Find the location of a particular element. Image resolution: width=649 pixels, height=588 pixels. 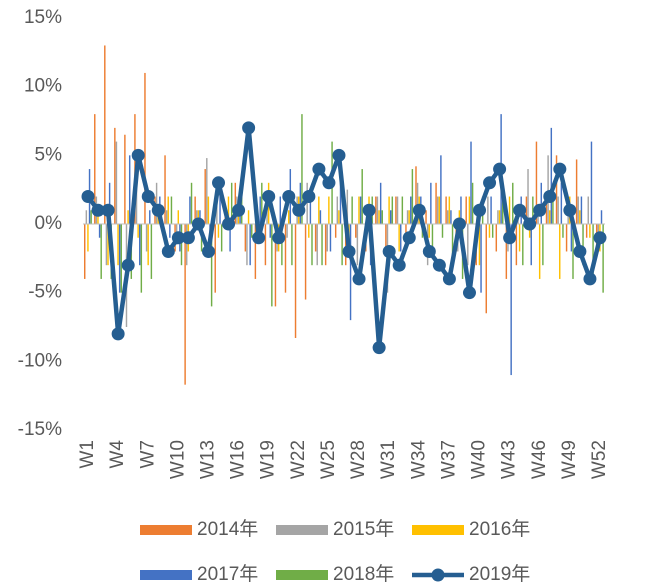

x-tick-label: W1 is located at coordinates (87, 454).